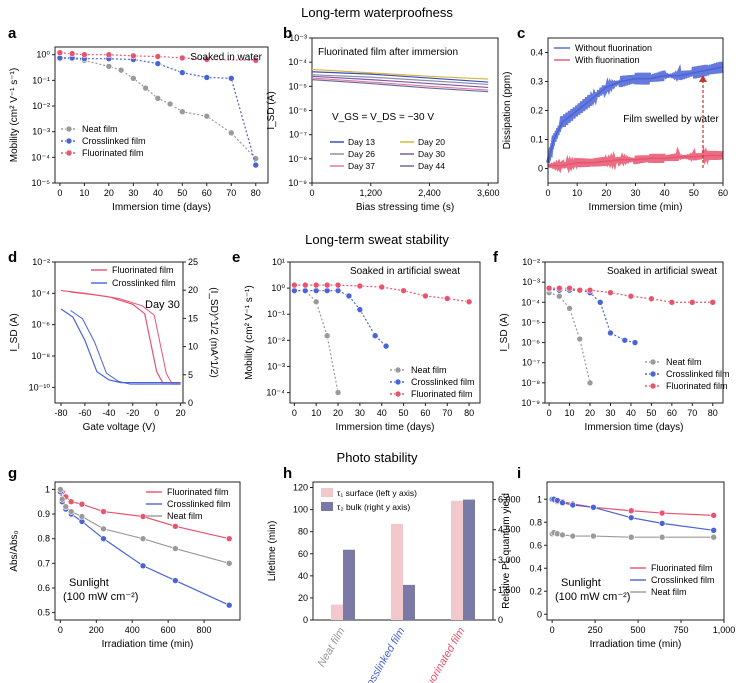 The width and height of the screenshot is (755, 683). Describe the element at coordinates (504, 332) in the screenshot. I see `y-axis-title: I_SD (A)` at that location.